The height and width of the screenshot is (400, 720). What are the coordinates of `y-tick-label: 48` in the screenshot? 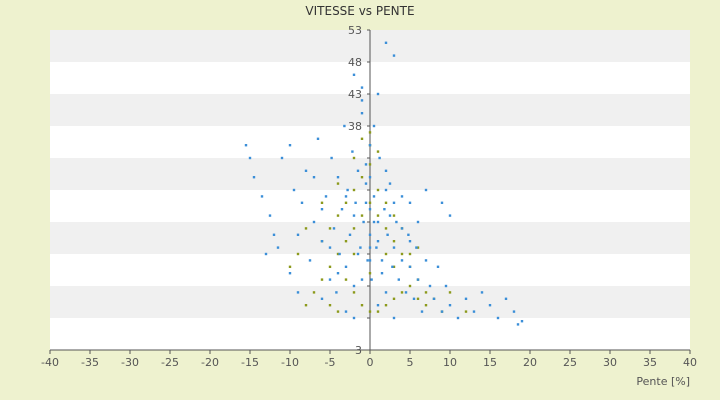 It's located at (355, 62).